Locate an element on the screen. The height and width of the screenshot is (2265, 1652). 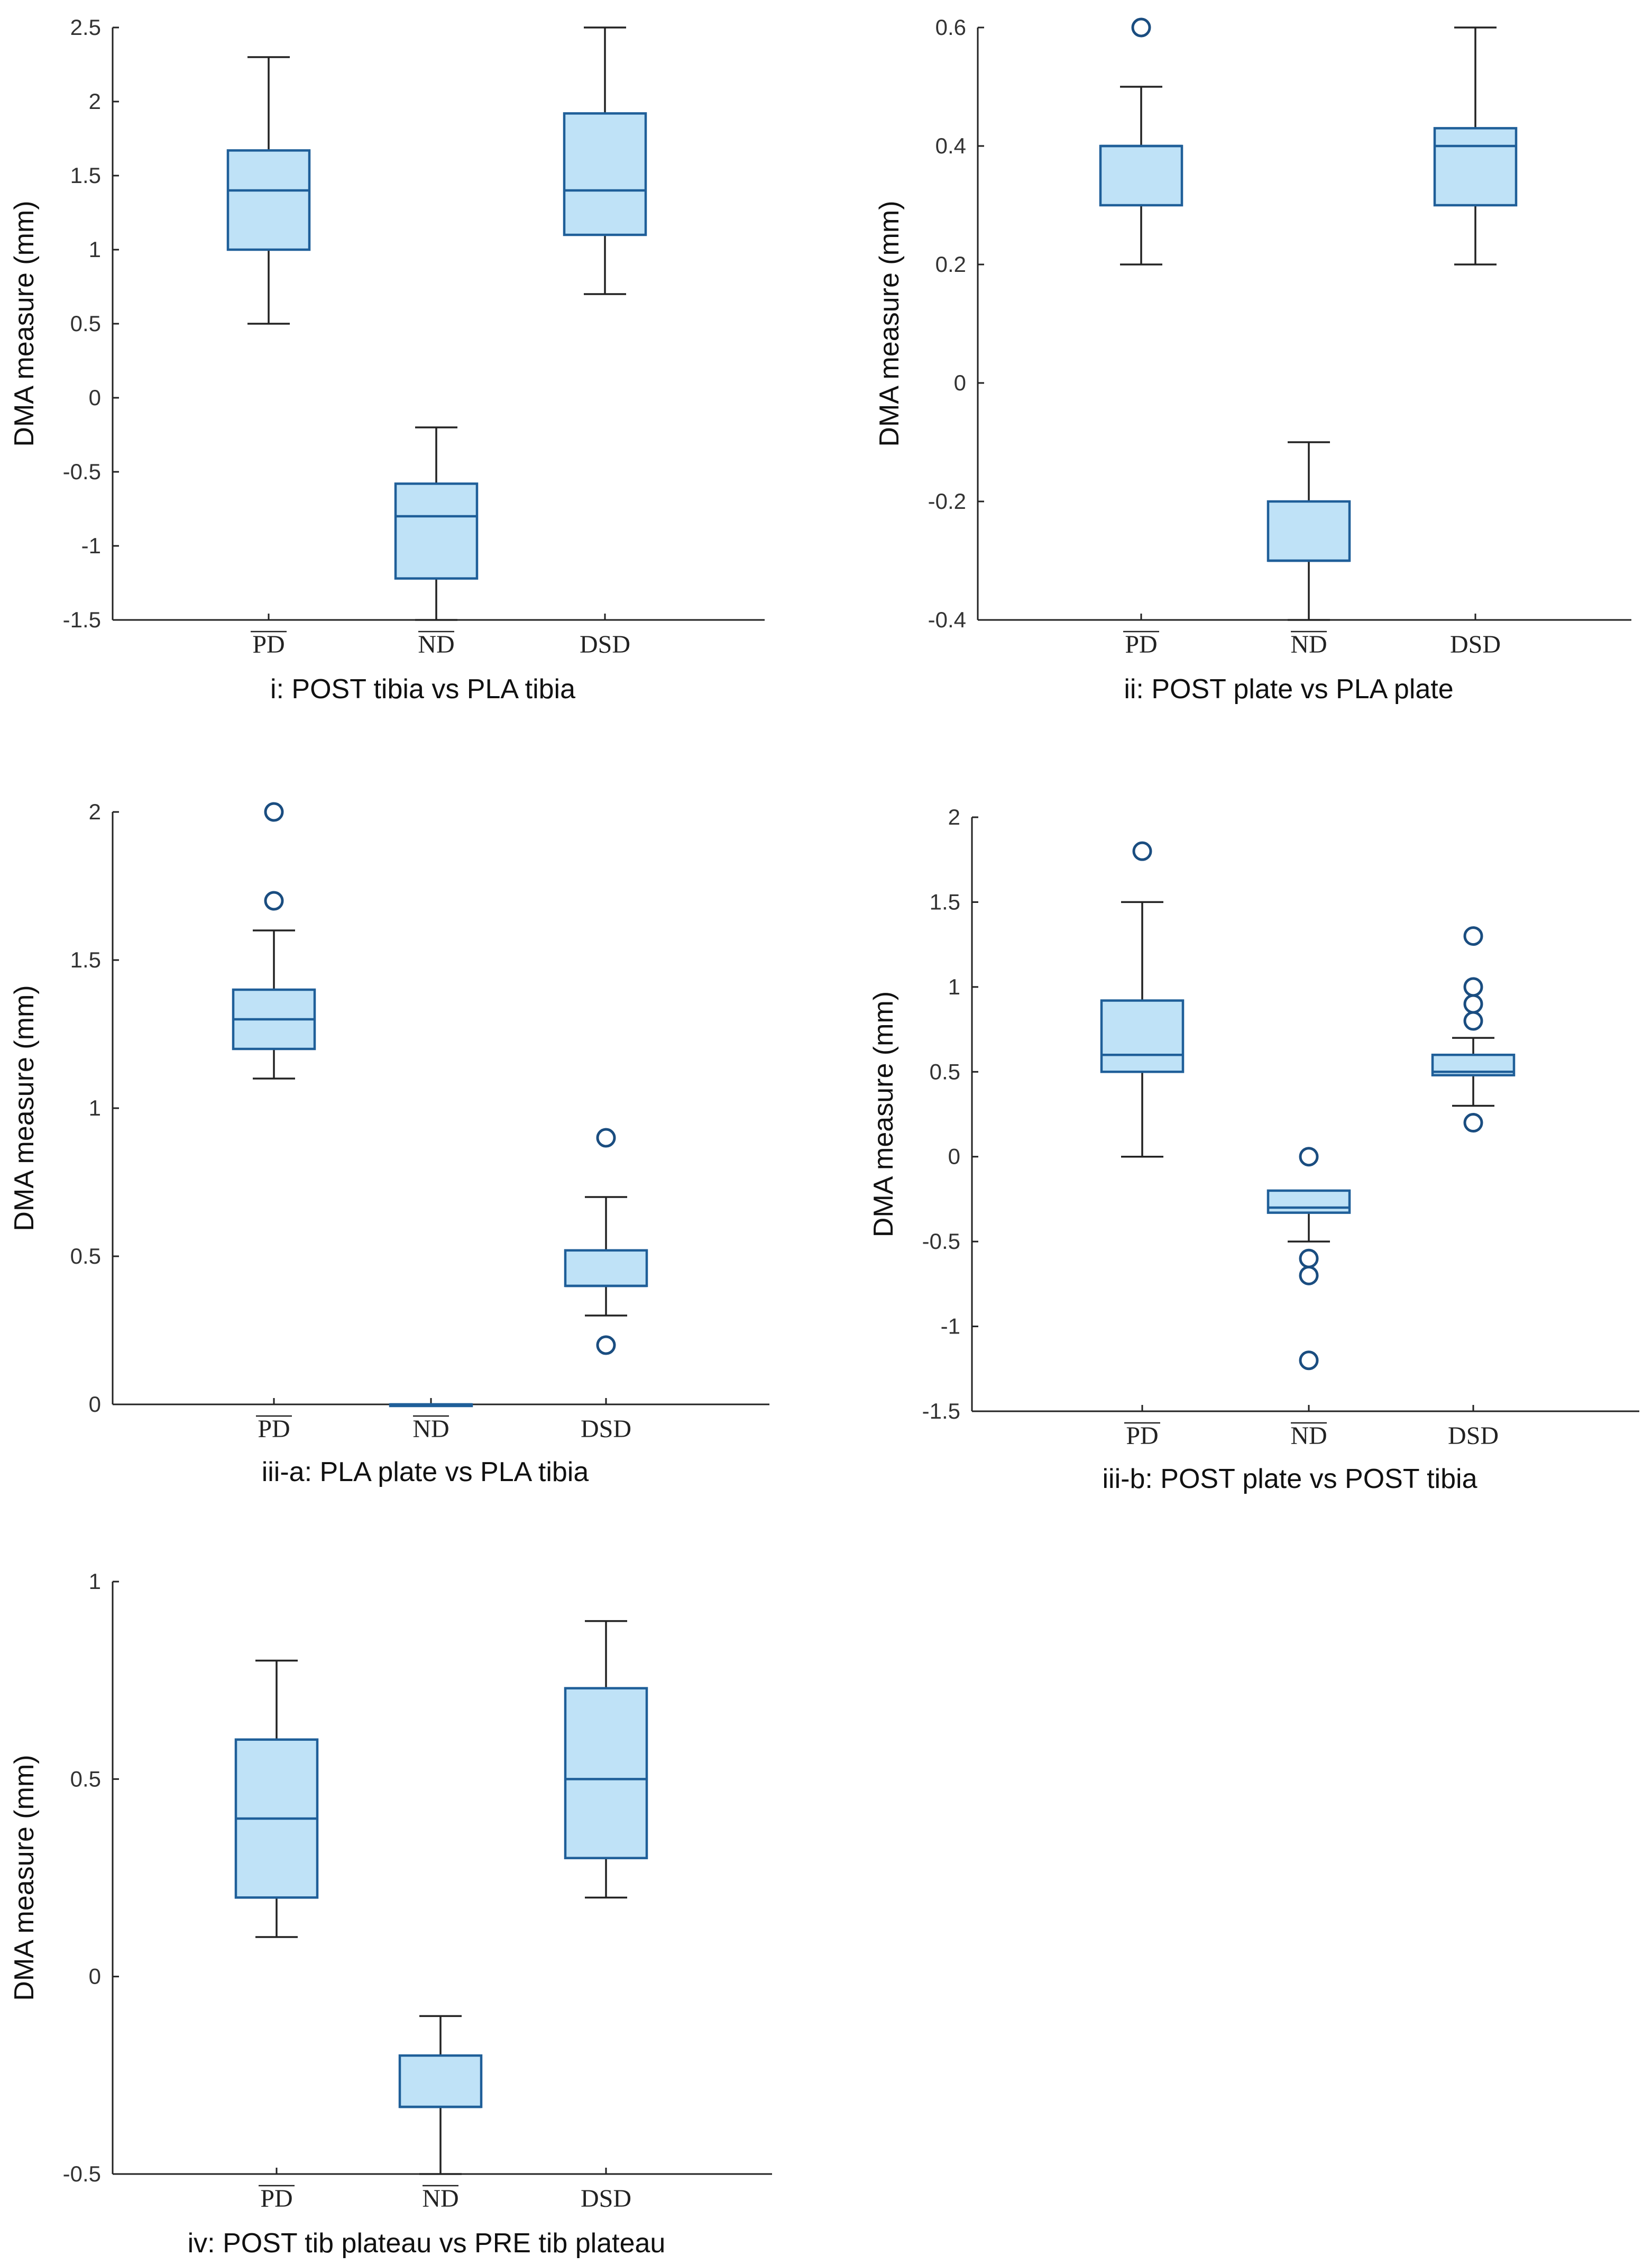
panel-caption: iii-b: POST plate vs POST tibia is located at coordinates (1289, 1479).